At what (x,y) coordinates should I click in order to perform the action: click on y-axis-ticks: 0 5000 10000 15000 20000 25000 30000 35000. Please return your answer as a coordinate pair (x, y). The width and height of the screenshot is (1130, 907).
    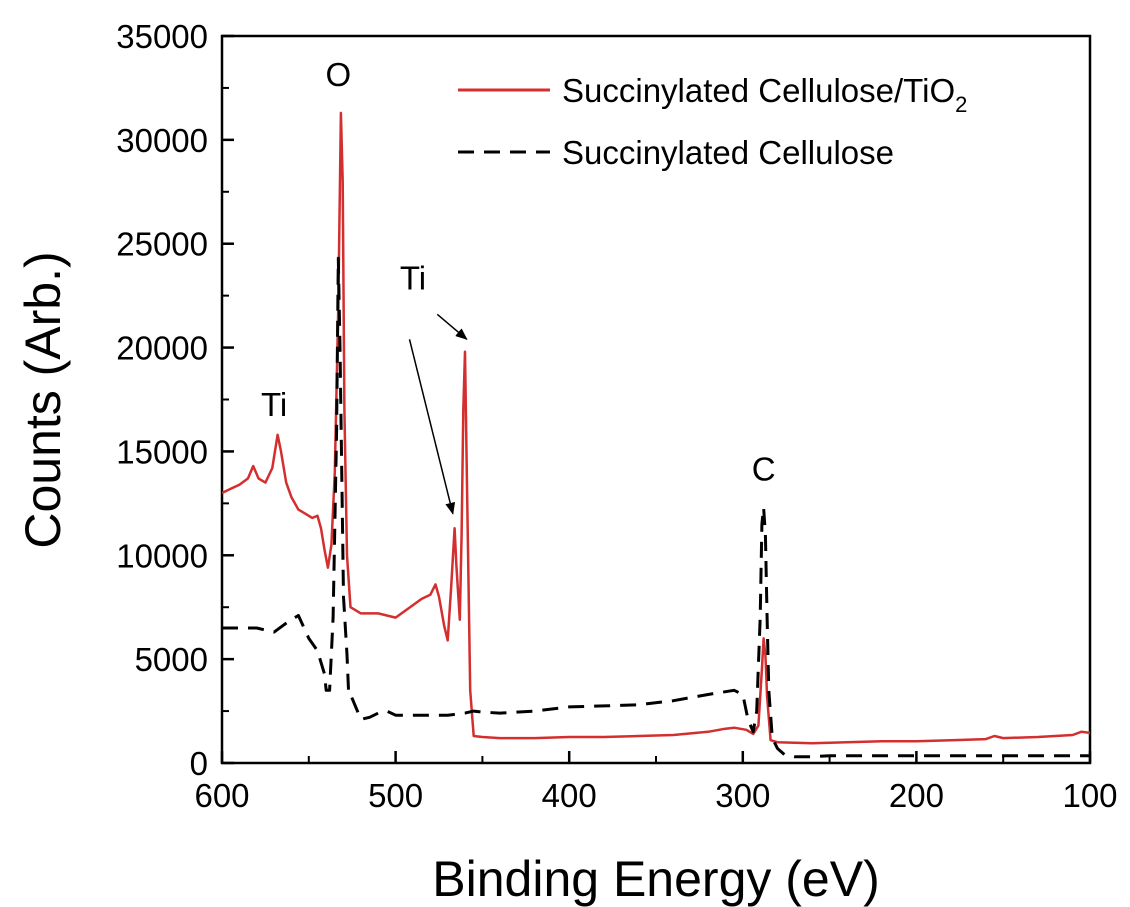
    Looking at the image, I should click on (175, 400).